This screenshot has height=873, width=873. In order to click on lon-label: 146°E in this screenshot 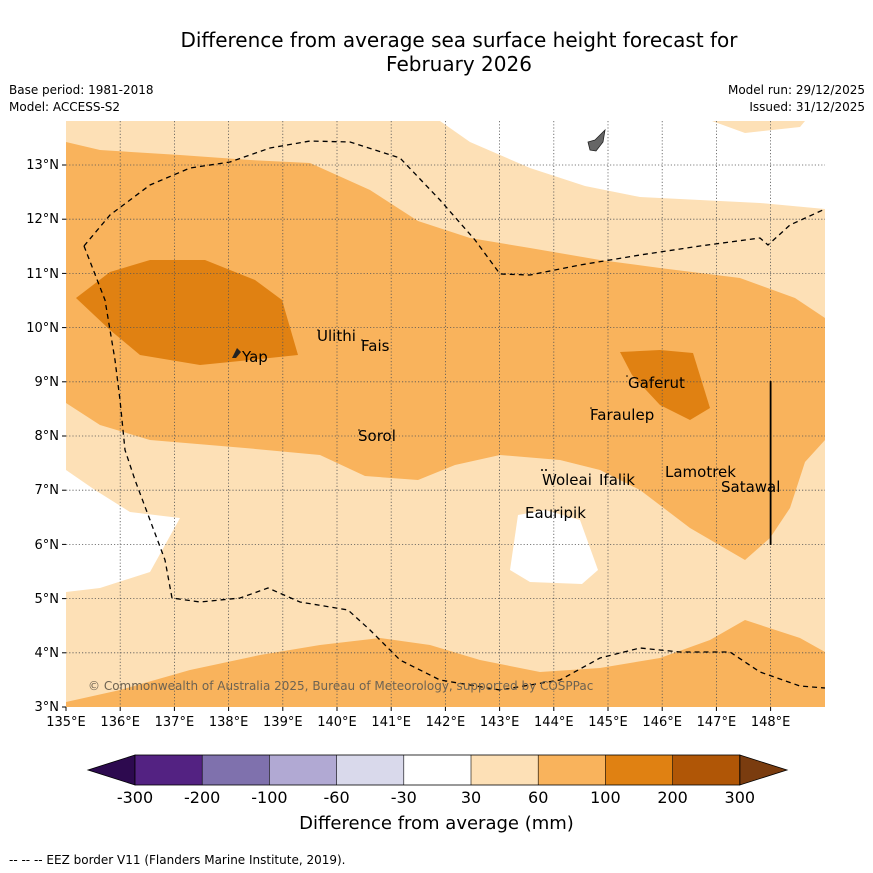, I will do `click(662, 722)`.